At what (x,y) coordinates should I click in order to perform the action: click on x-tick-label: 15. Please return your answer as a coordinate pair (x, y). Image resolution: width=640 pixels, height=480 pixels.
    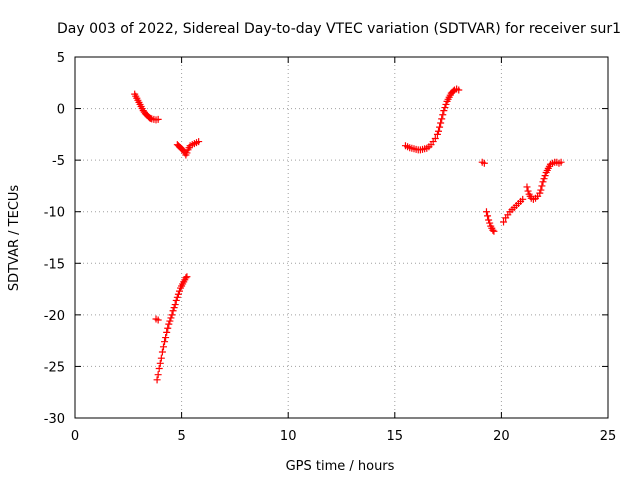
    Looking at the image, I should click on (395, 436).